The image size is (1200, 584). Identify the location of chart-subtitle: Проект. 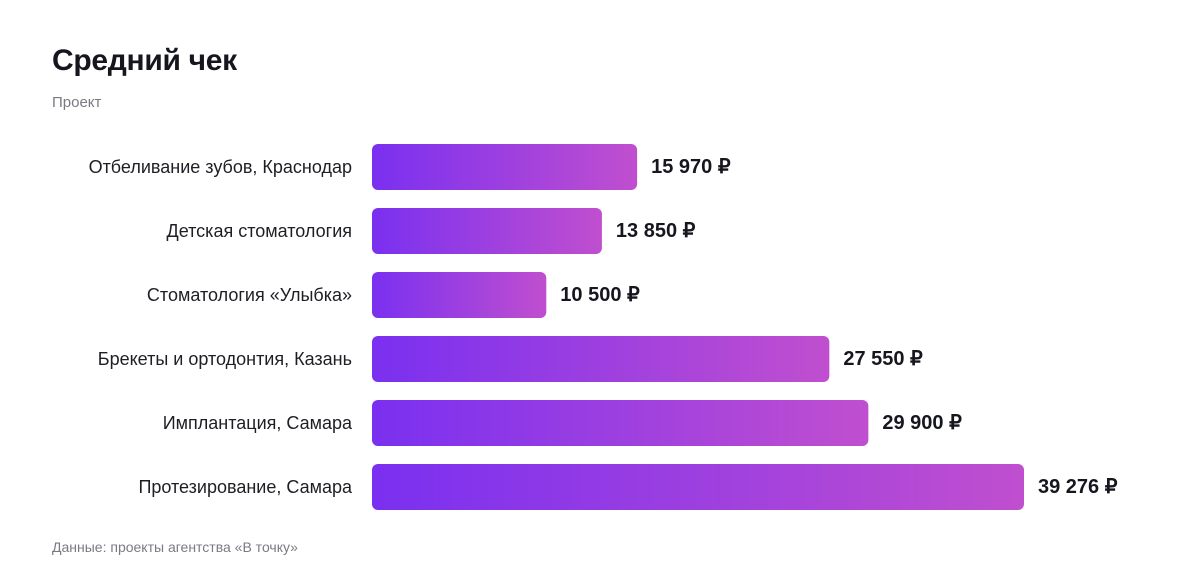
(77, 102).